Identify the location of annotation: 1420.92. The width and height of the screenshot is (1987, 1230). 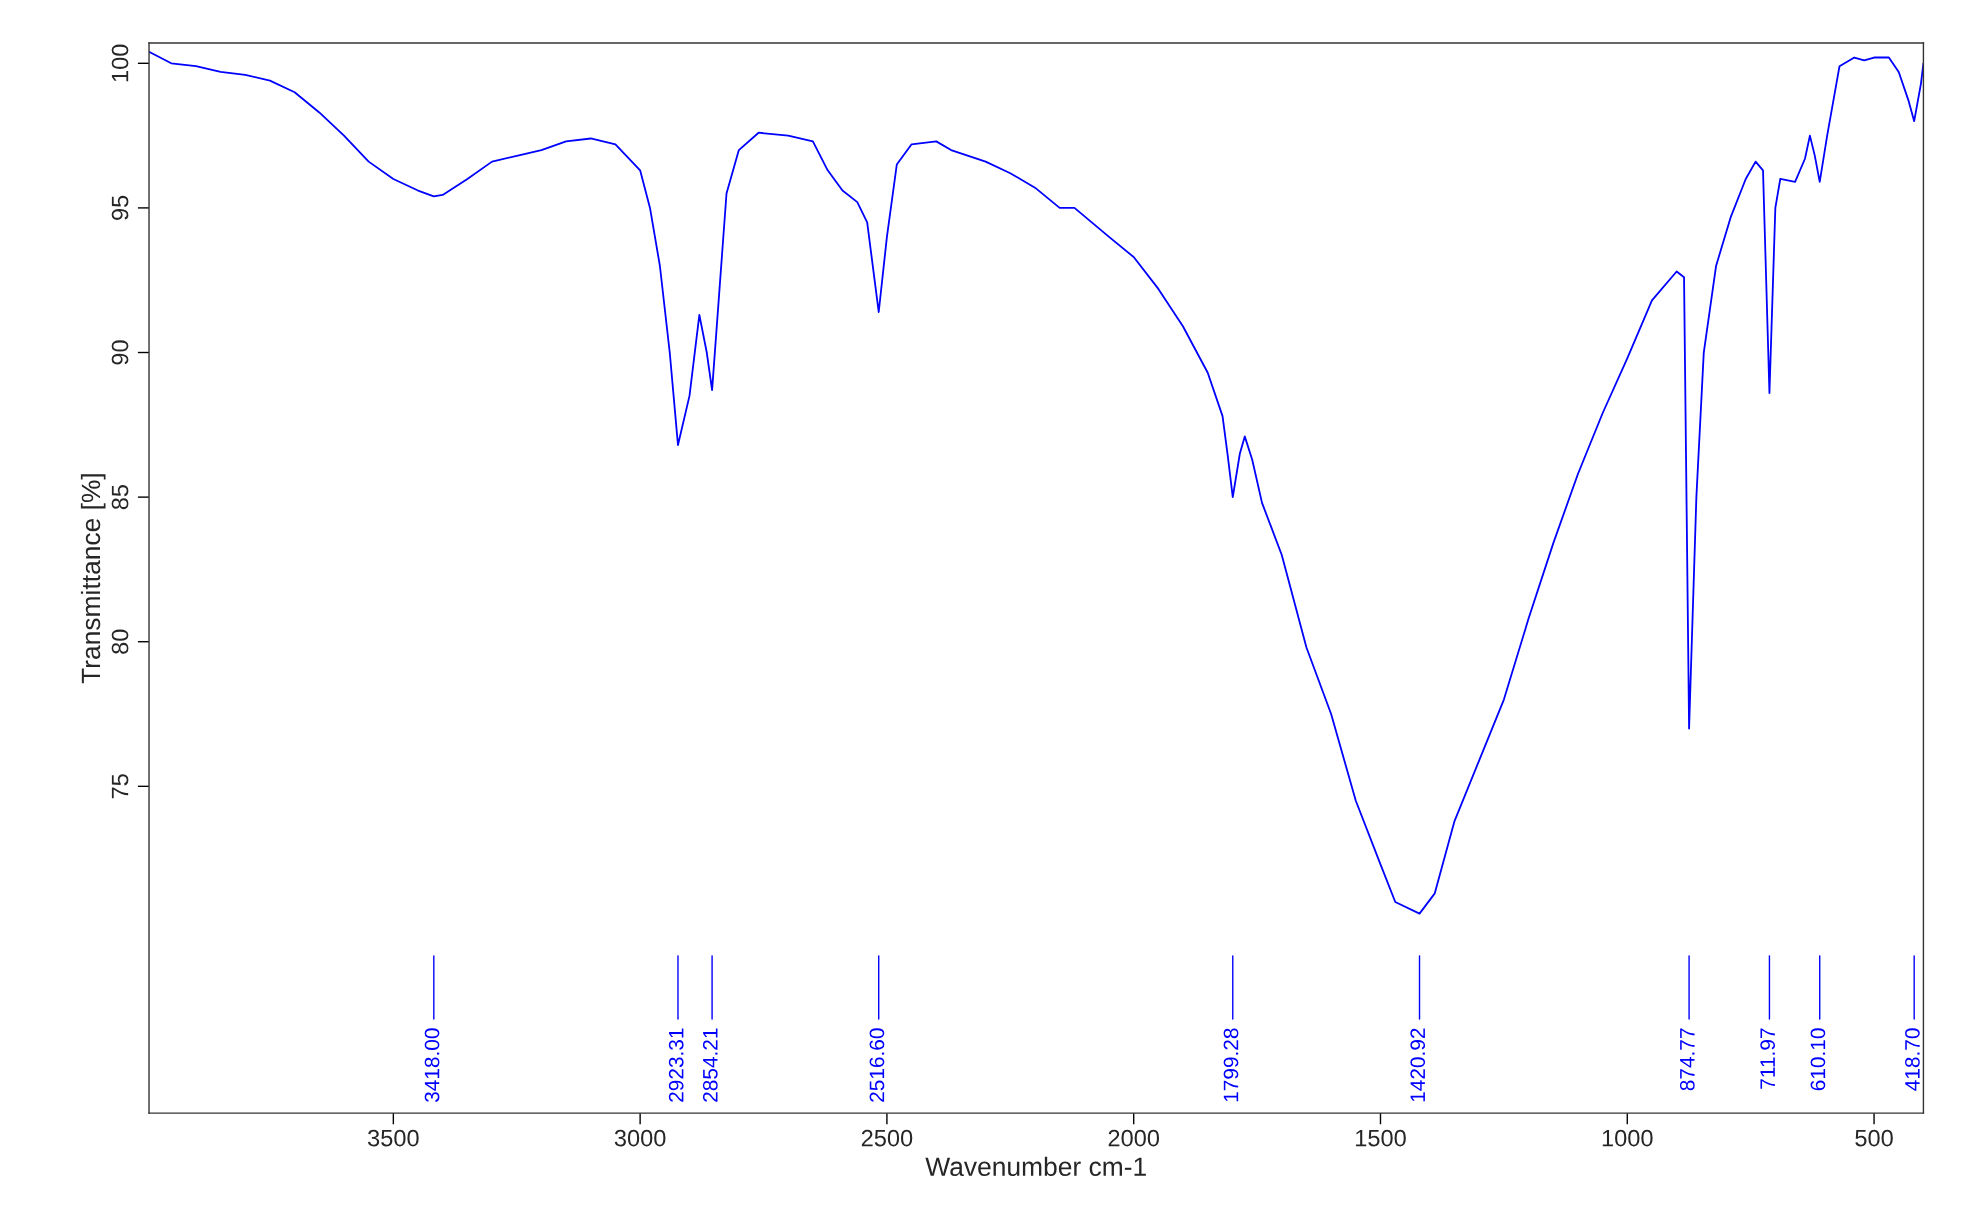
(1418, 1065).